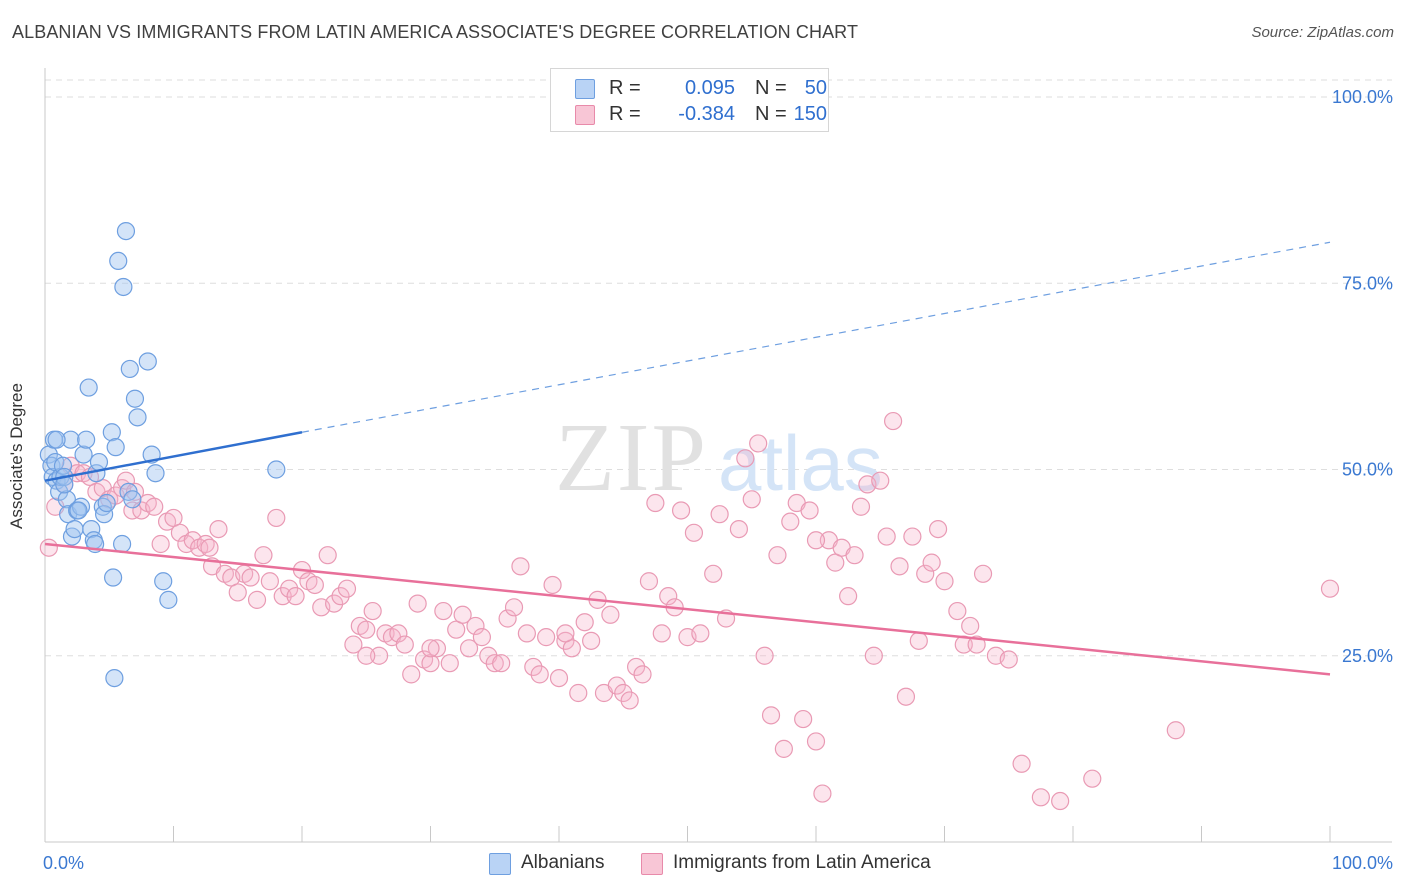 This screenshot has width=1406, height=892. I want to click on legend-r-value: 0.095, so click(709, 88).